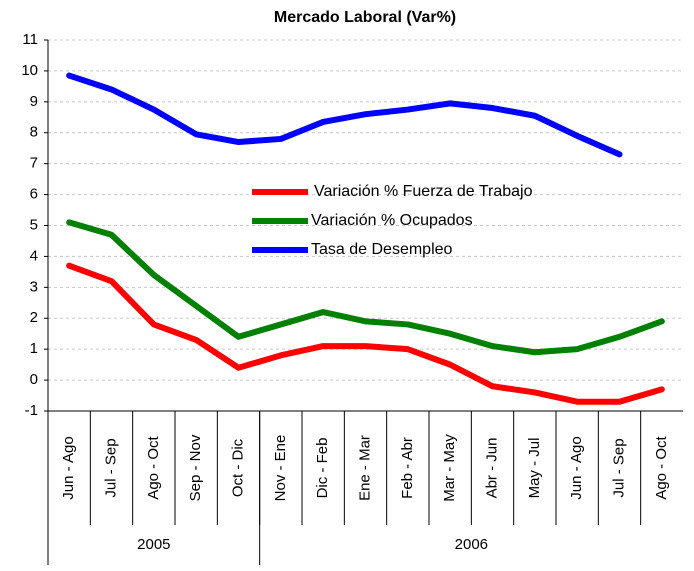 This screenshot has height=571, width=694. I want to click on y-tick-label: 8, so click(34, 132).